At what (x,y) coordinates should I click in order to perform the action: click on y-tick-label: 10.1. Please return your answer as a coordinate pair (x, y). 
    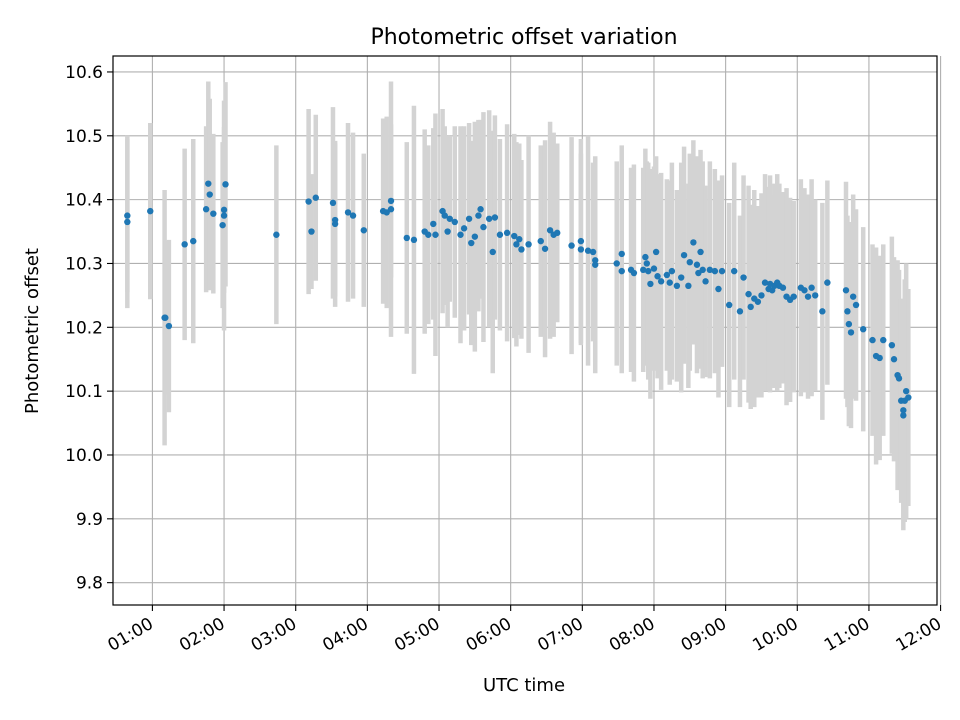
    Looking at the image, I should click on (84, 392).